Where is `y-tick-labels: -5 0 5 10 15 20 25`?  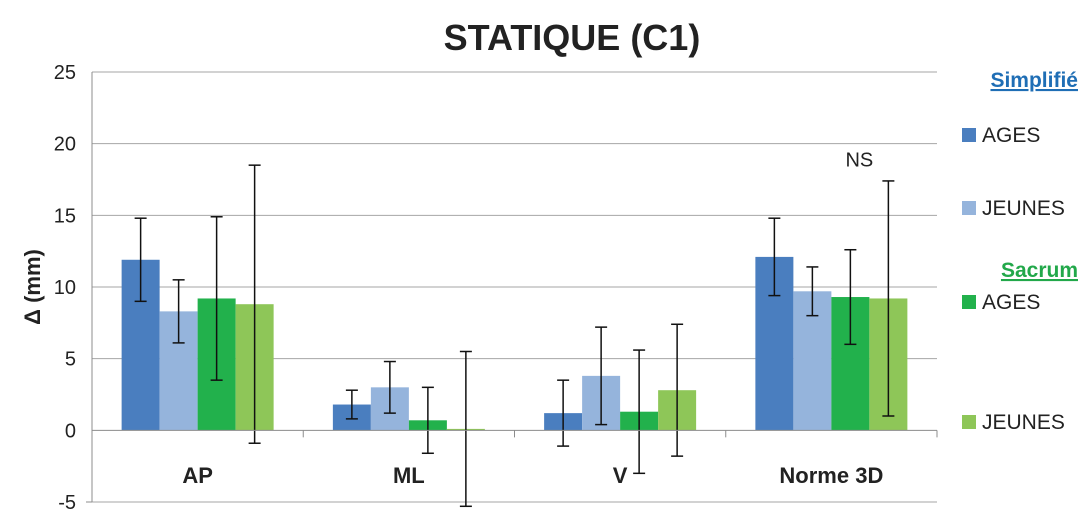 y-tick-labels: -5 0 5 10 15 20 25 is located at coordinates (65, 286).